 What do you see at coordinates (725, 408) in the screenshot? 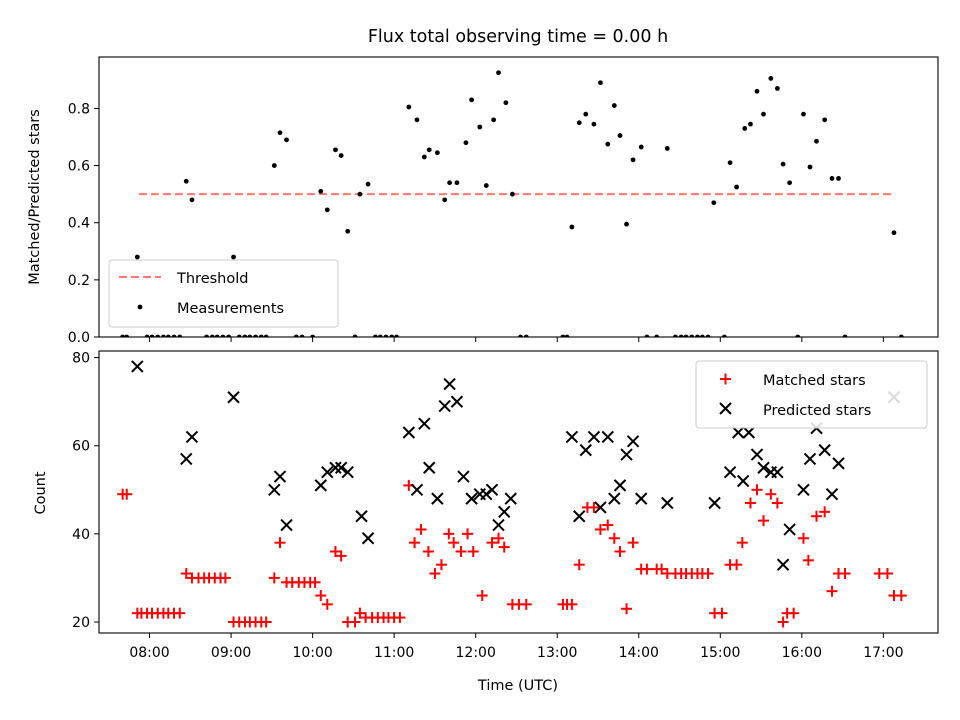
I see `predicted-legend-swatch` at bounding box center [725, 408].